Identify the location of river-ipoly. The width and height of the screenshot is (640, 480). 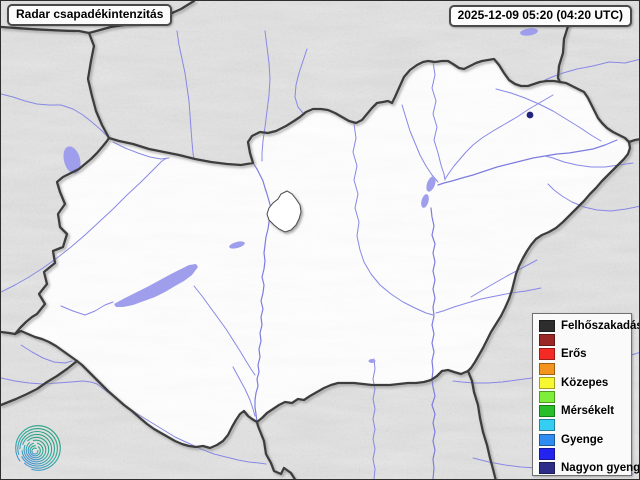
(301, 81).